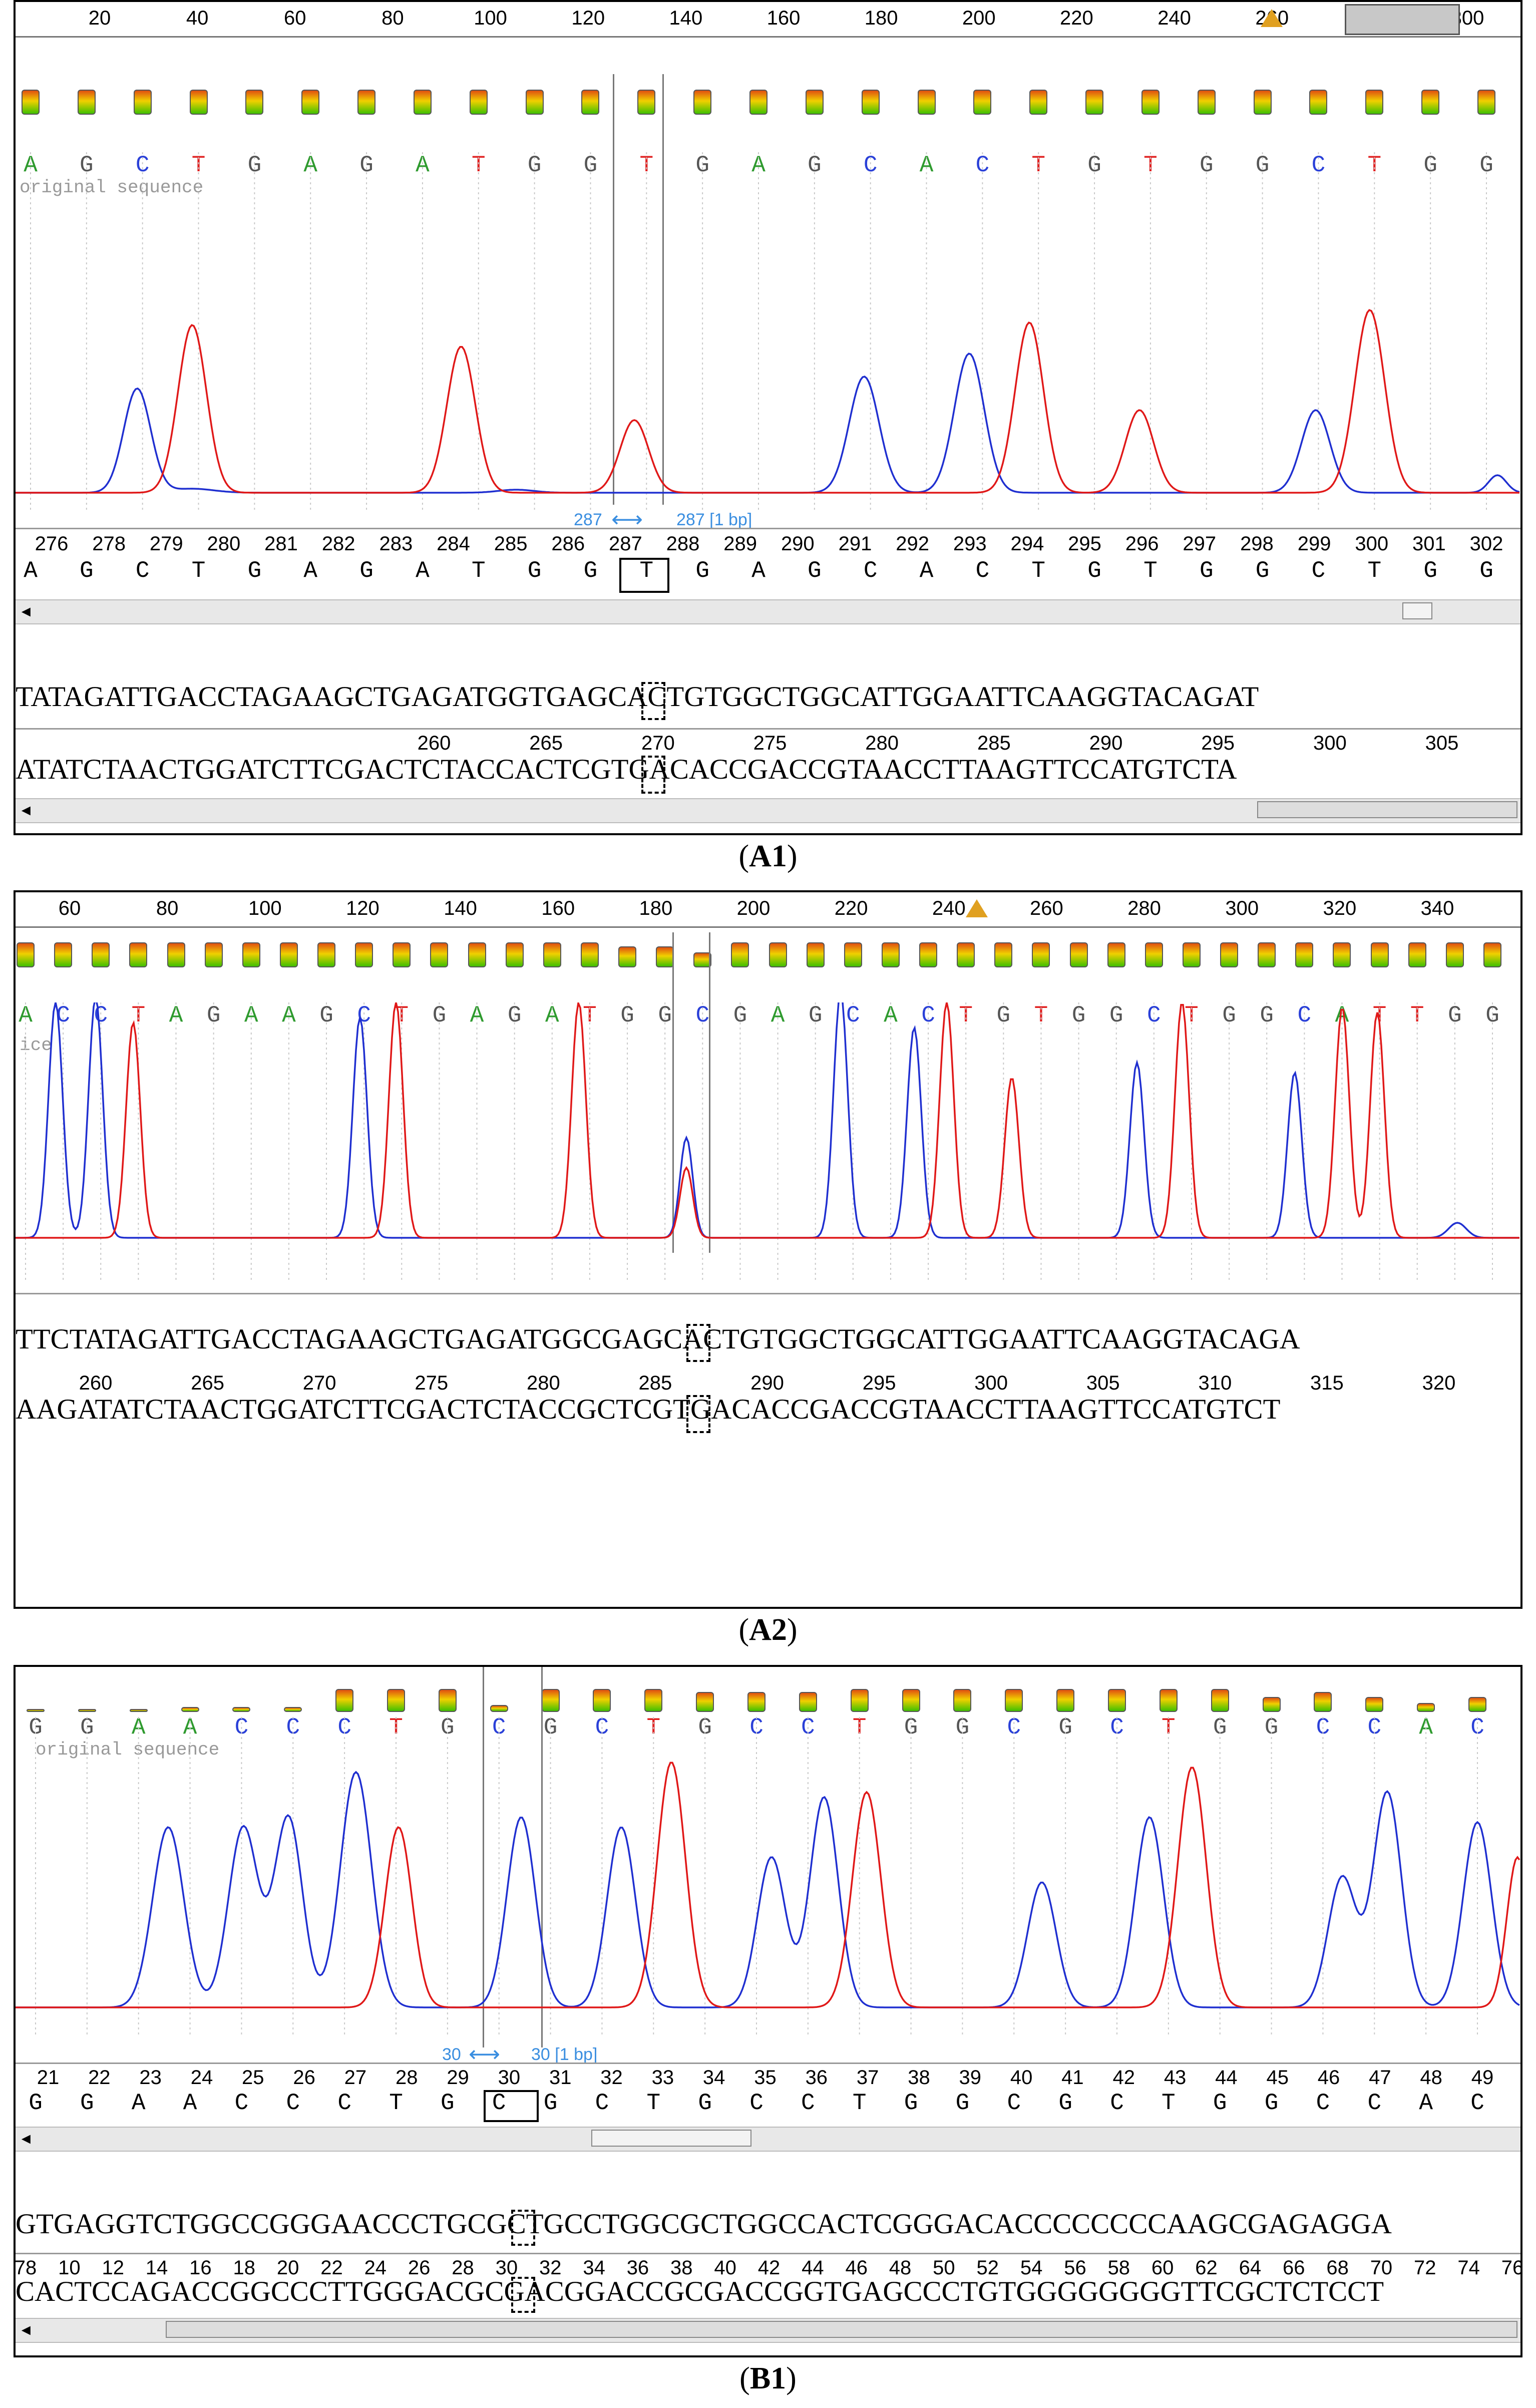 This screenshot has width=1536, height=2408. What do you see at coordinates (768, 1877) in the screenshot?
I see `chromatogram-b1` at bounding box center [768, 1877].